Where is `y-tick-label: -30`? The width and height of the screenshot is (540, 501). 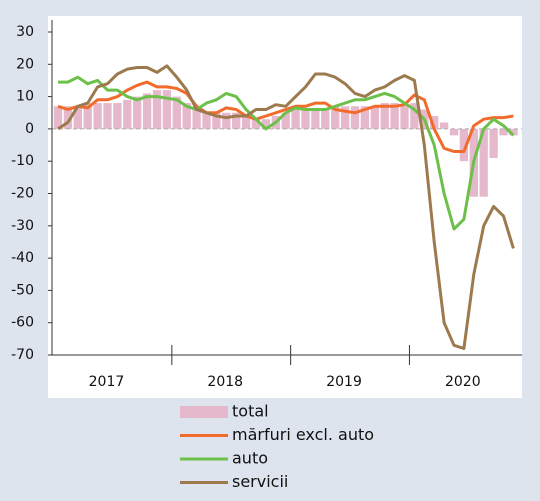 y-tick-label: -30 is located at coordinates (22, 226).